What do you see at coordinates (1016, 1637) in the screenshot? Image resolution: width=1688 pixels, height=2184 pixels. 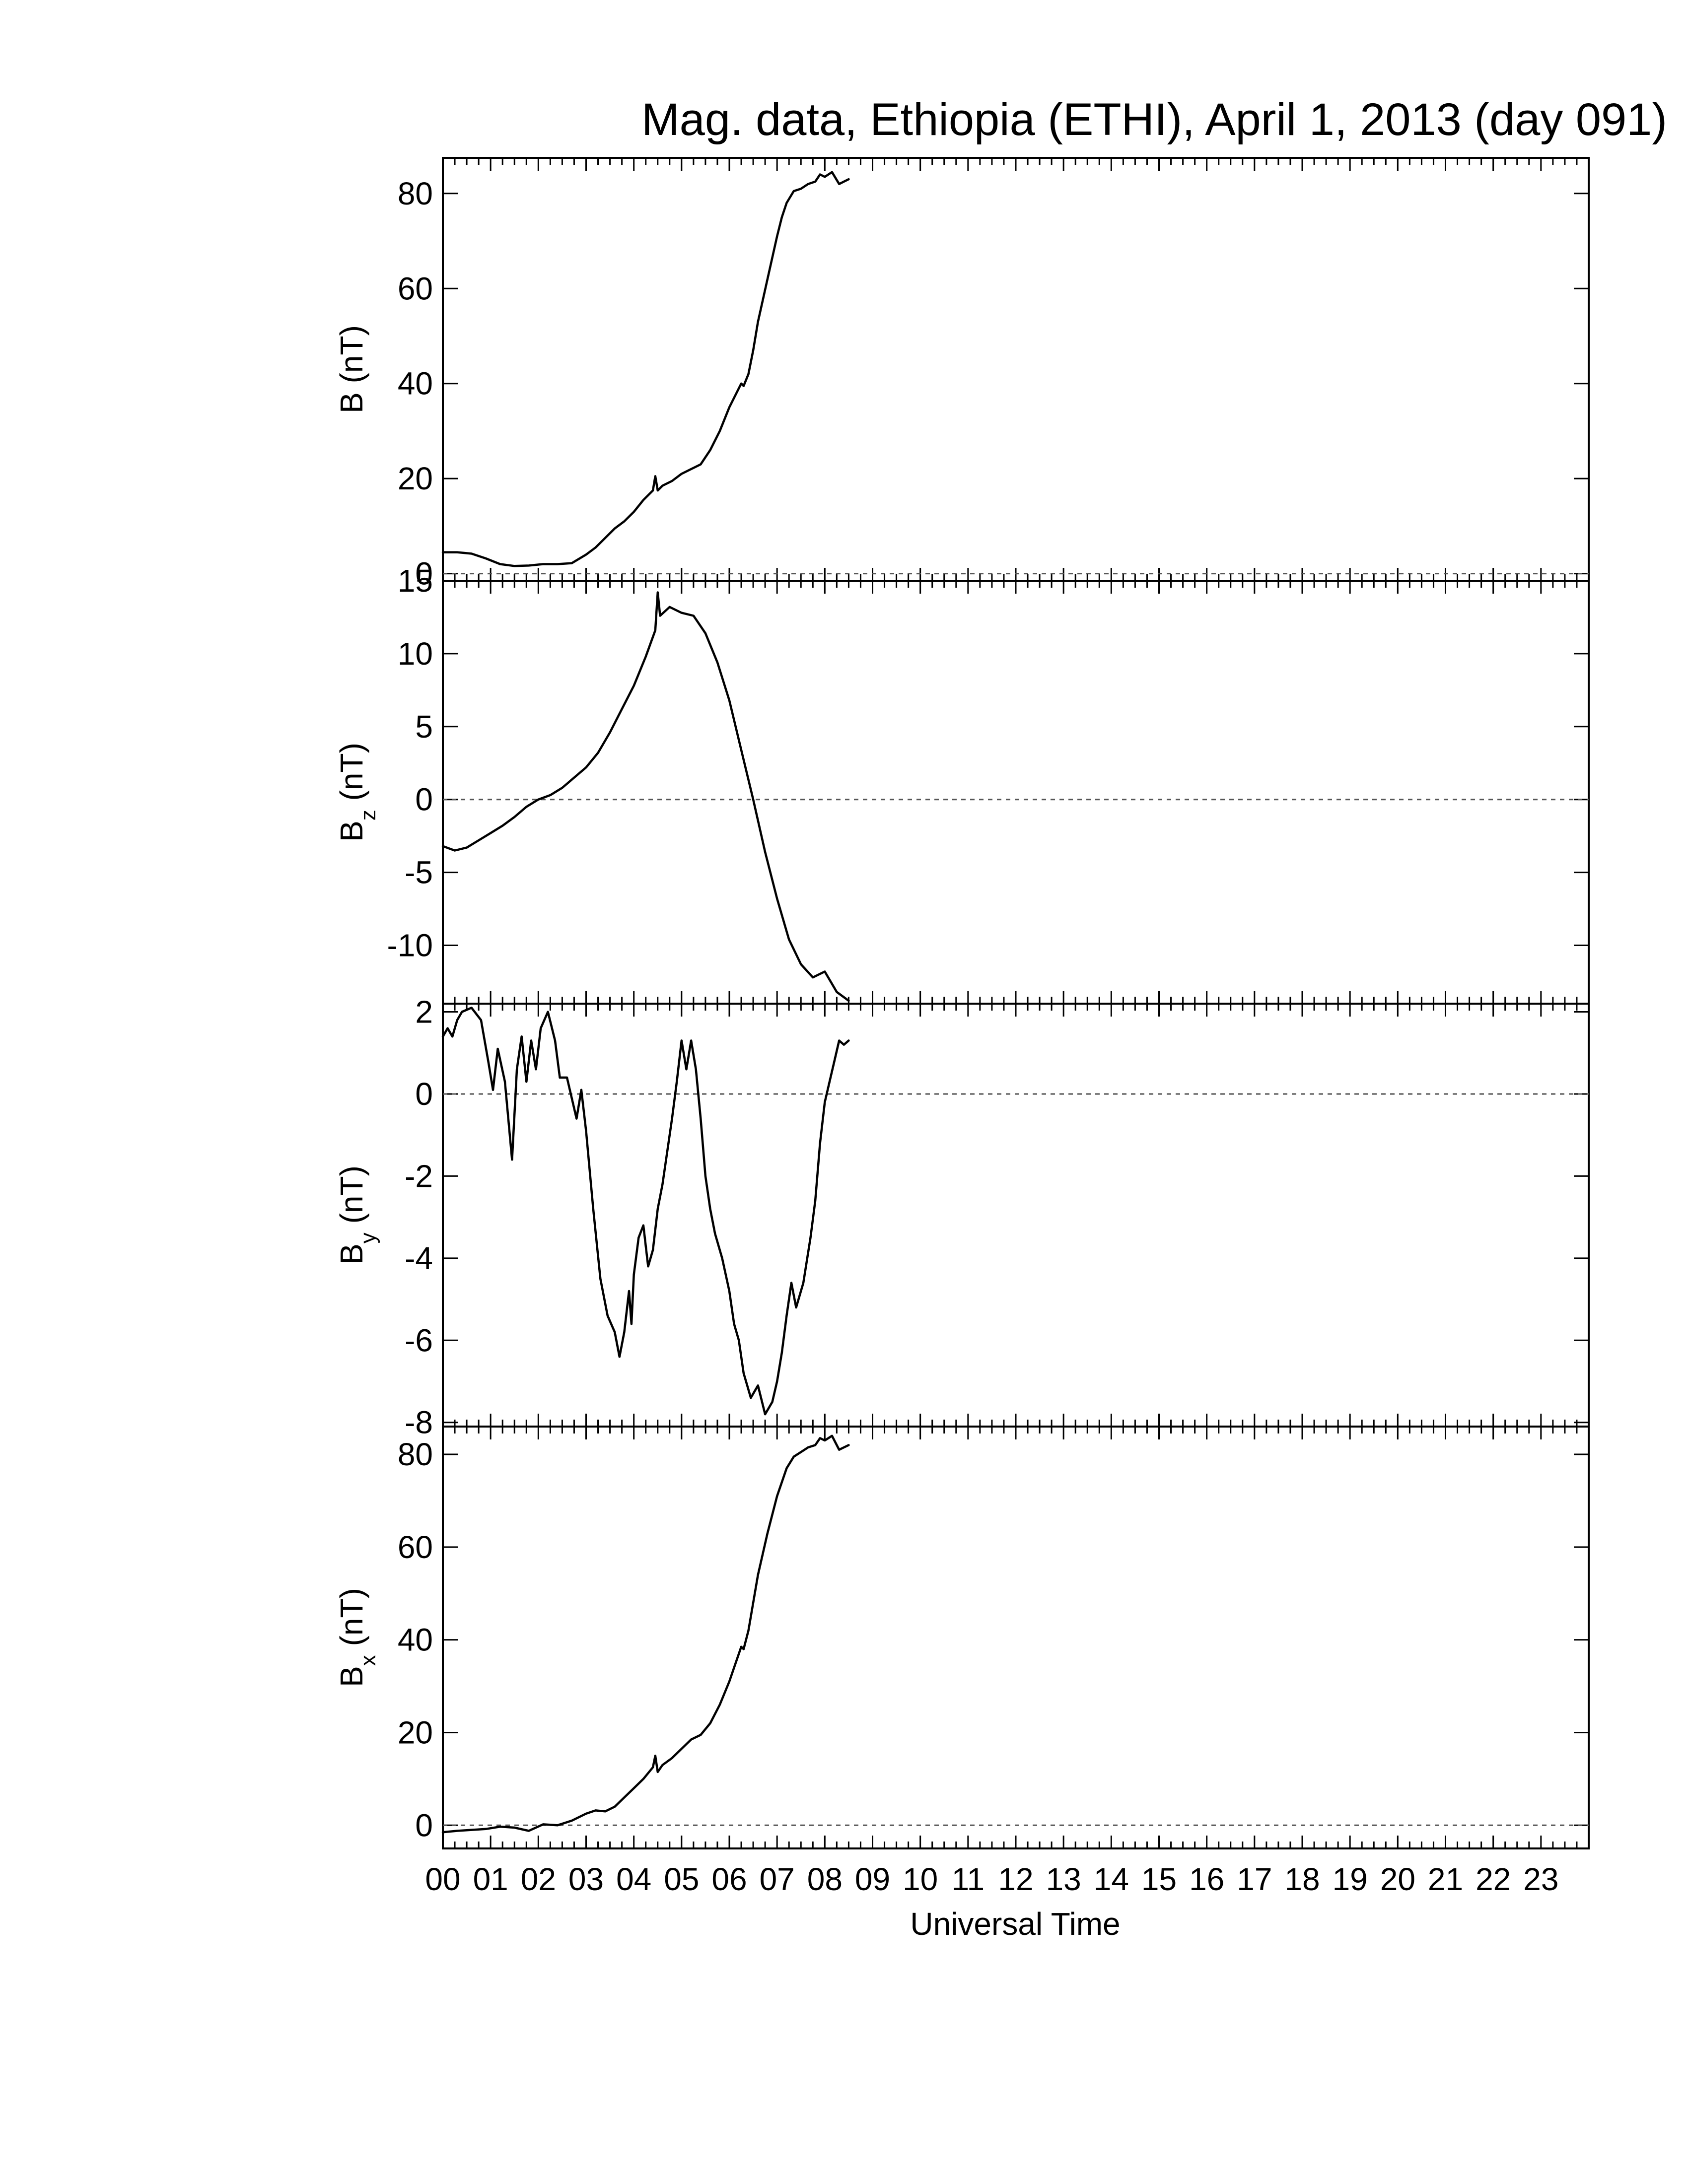 I see `panel-Bx-frame` at bounding box center [1016, 1637].